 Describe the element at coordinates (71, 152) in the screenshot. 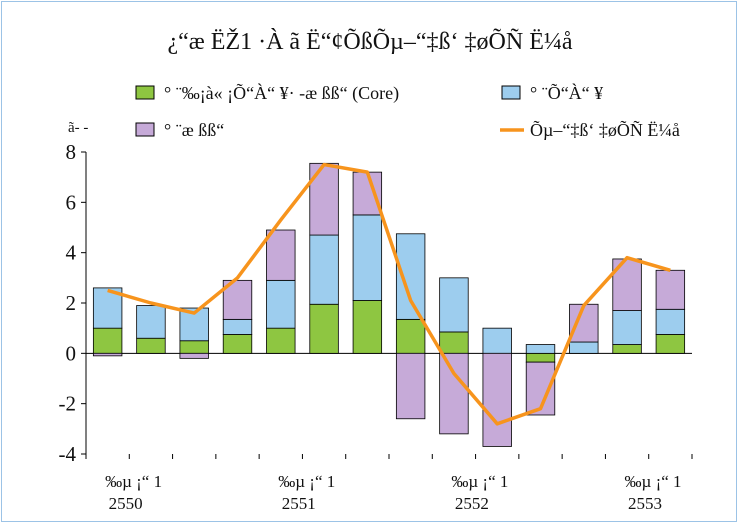

I see `y-tick-label: 8` at that location.